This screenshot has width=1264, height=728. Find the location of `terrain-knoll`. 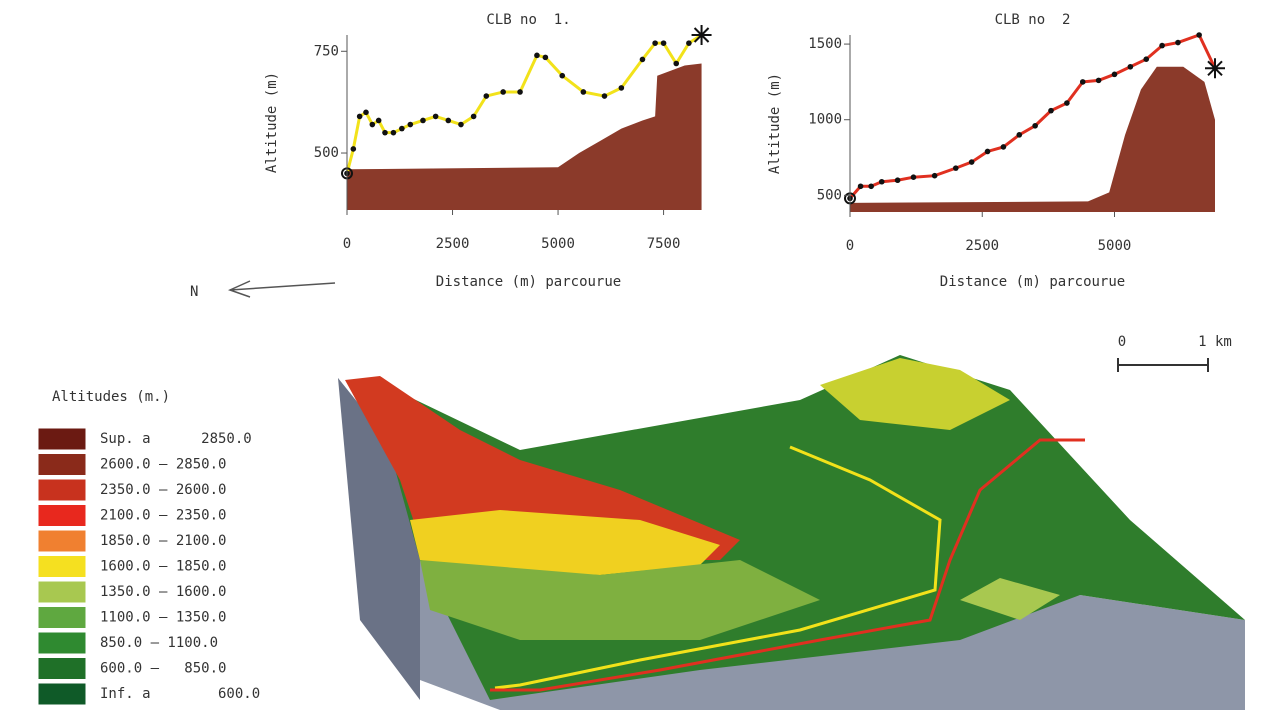

terrain-knoll is located at coordinates (1010, 599).